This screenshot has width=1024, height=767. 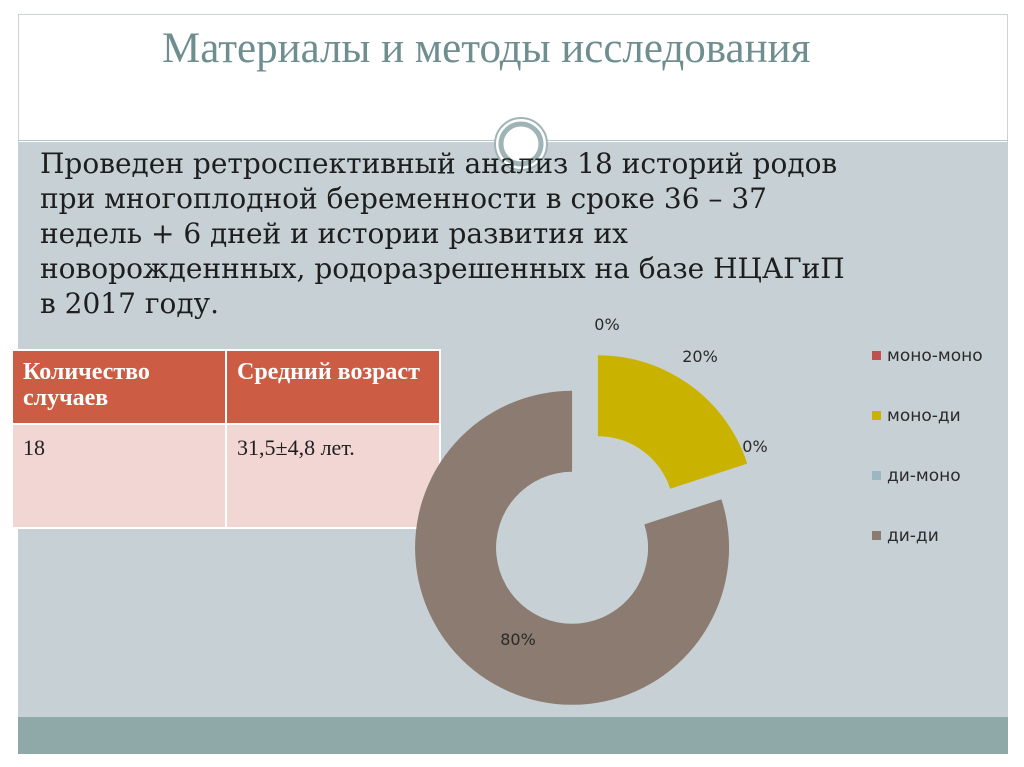 What do you see at coordinates (119, 476) in the screenshot?
I see `table-cell-count: 18` at bounding box center [119, 476].